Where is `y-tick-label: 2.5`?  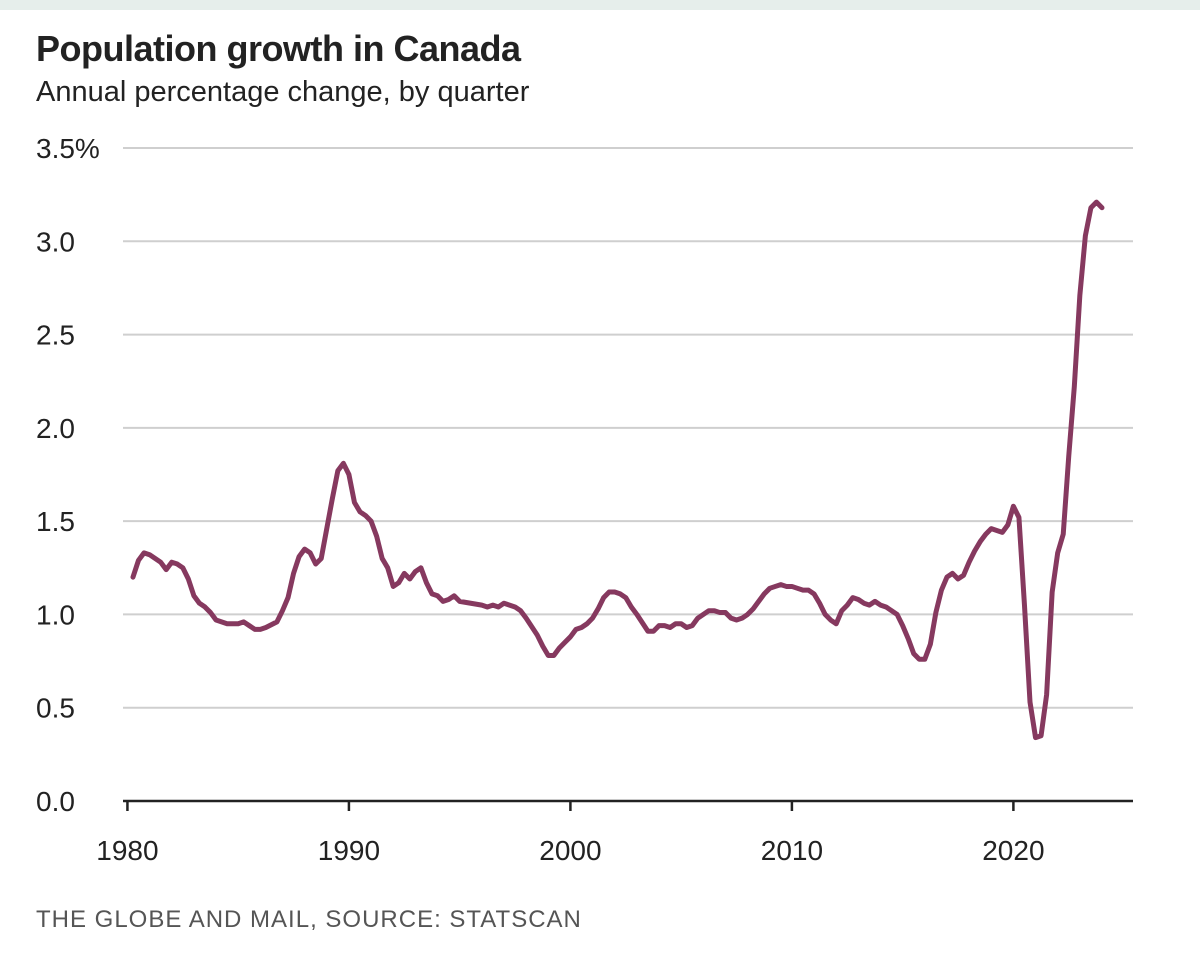
y-tick-label: 2.5 is located at coordinates (55, 335).